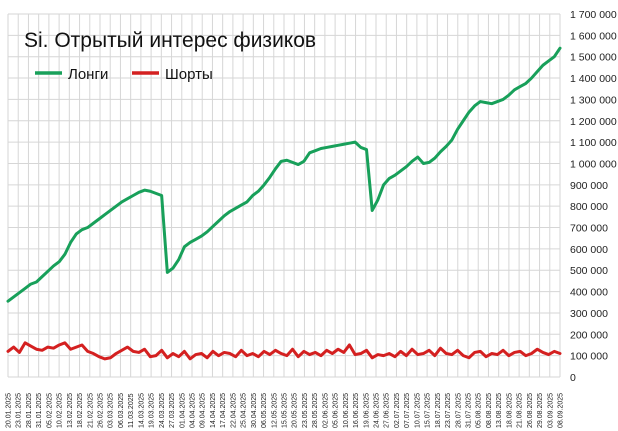 This screenshot has height=431, width=618. What do you see at coordinates (593, 122) in the screenshot?
I see `y-tick-label: 1 200 000` at bounding box center [593, 122].